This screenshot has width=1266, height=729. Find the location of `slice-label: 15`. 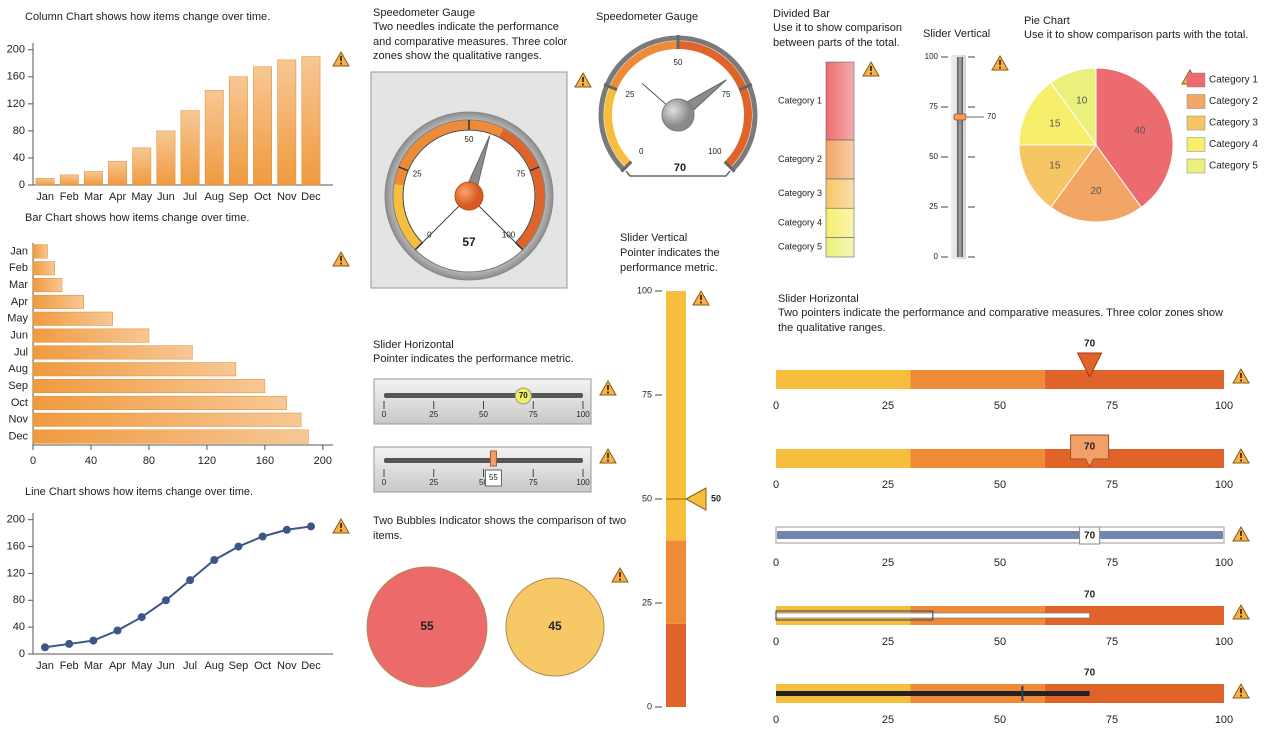

slice-label: 15 is located at coordinates (1055, 166).